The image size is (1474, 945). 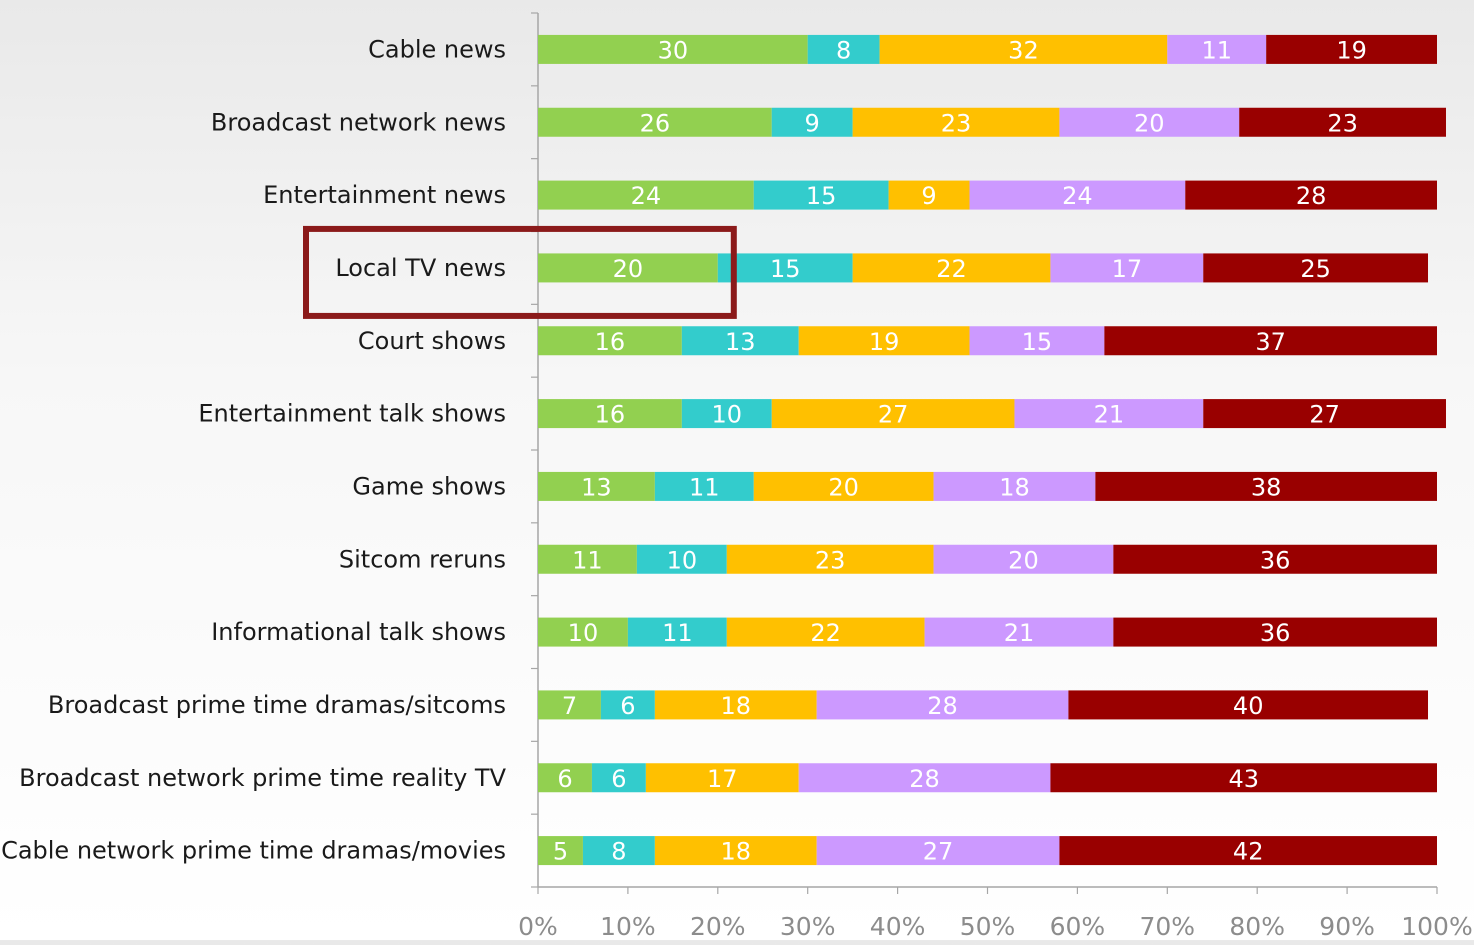 I want to click on data-label-court-shows-segment-4: 15, so click(x=1037, y=342).